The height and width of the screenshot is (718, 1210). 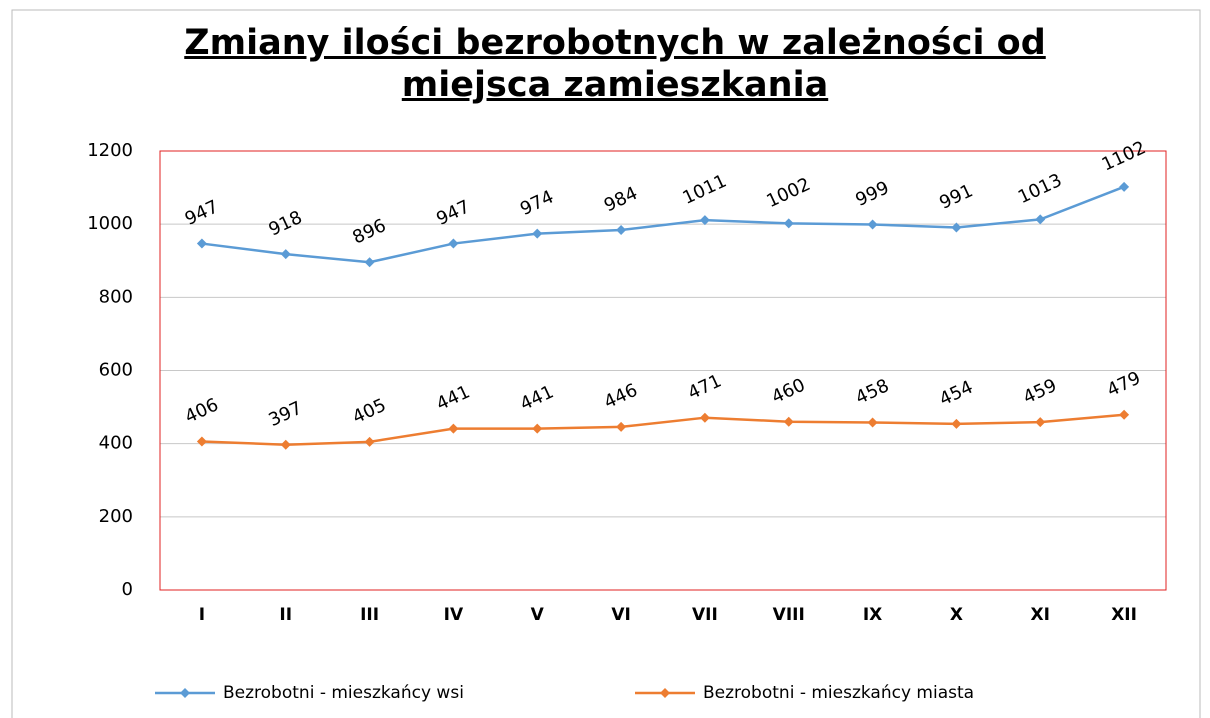 What do you see at coordinates (1124, 156) in the screenshot?
I see `data-label: 1102` at bounding box center [1124, 156].